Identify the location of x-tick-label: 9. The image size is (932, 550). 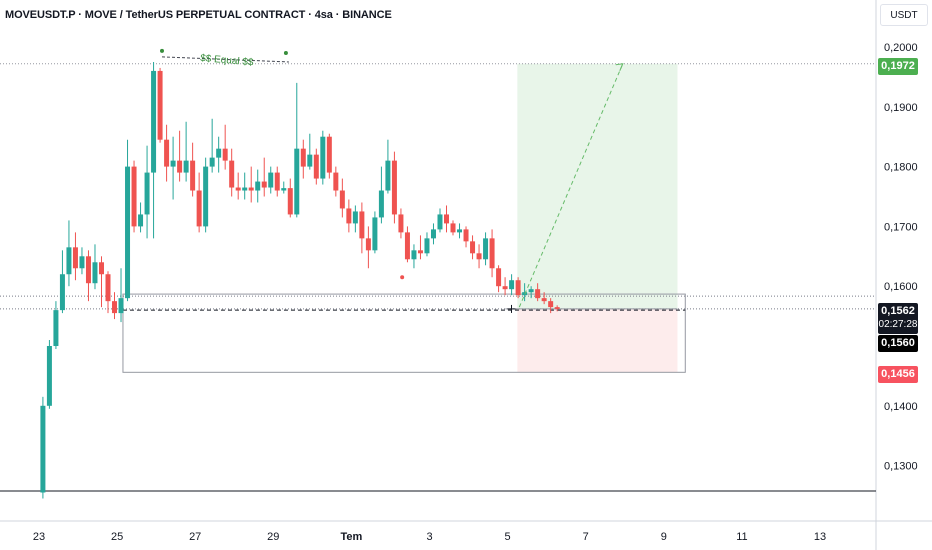
(664, 537).